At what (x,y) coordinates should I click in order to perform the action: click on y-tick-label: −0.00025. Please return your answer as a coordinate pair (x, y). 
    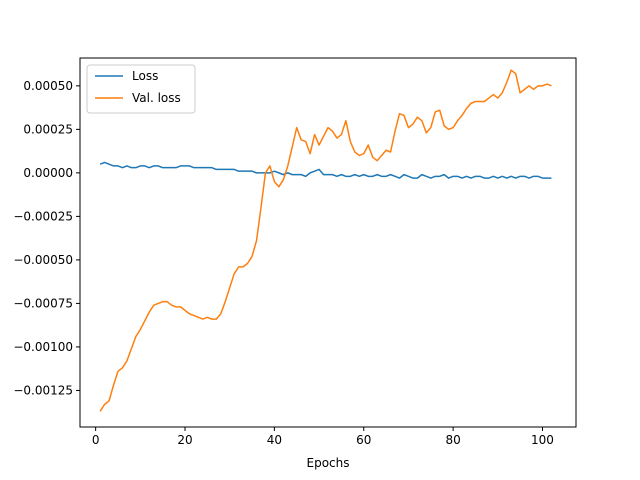
    Looking at the image, I should click on (43, 216).